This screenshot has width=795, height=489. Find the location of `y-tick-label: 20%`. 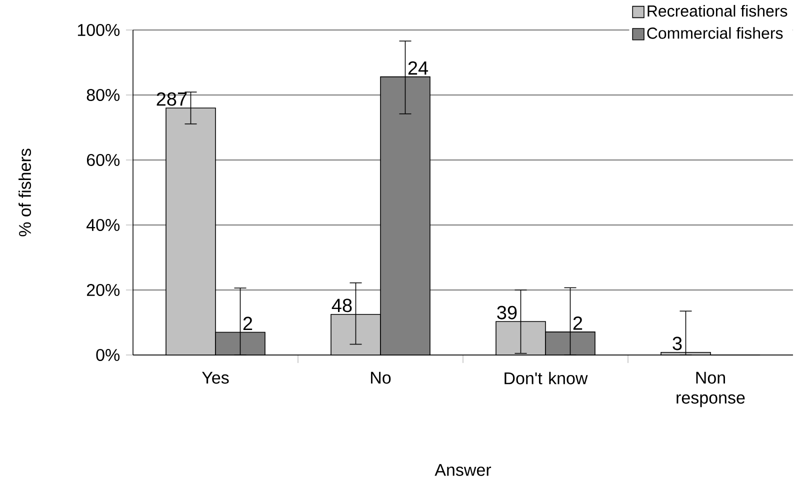

y-tick-label: 20% is located at coordinates (103, 290).